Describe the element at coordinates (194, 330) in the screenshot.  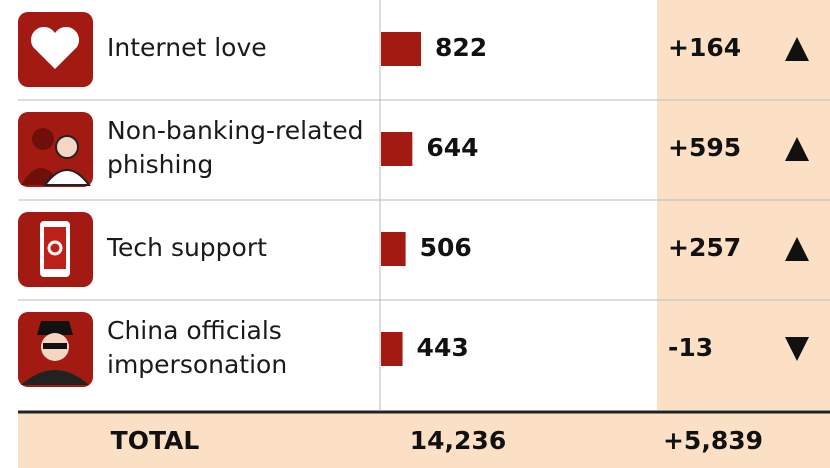
I see `row-label: China officials` at that location.